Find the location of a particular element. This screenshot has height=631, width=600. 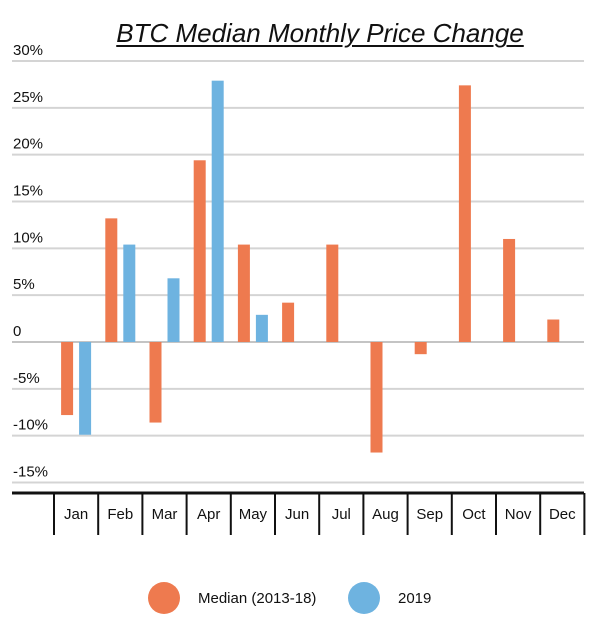

x-tick-label: Apr is located at coordinates (208, 514).